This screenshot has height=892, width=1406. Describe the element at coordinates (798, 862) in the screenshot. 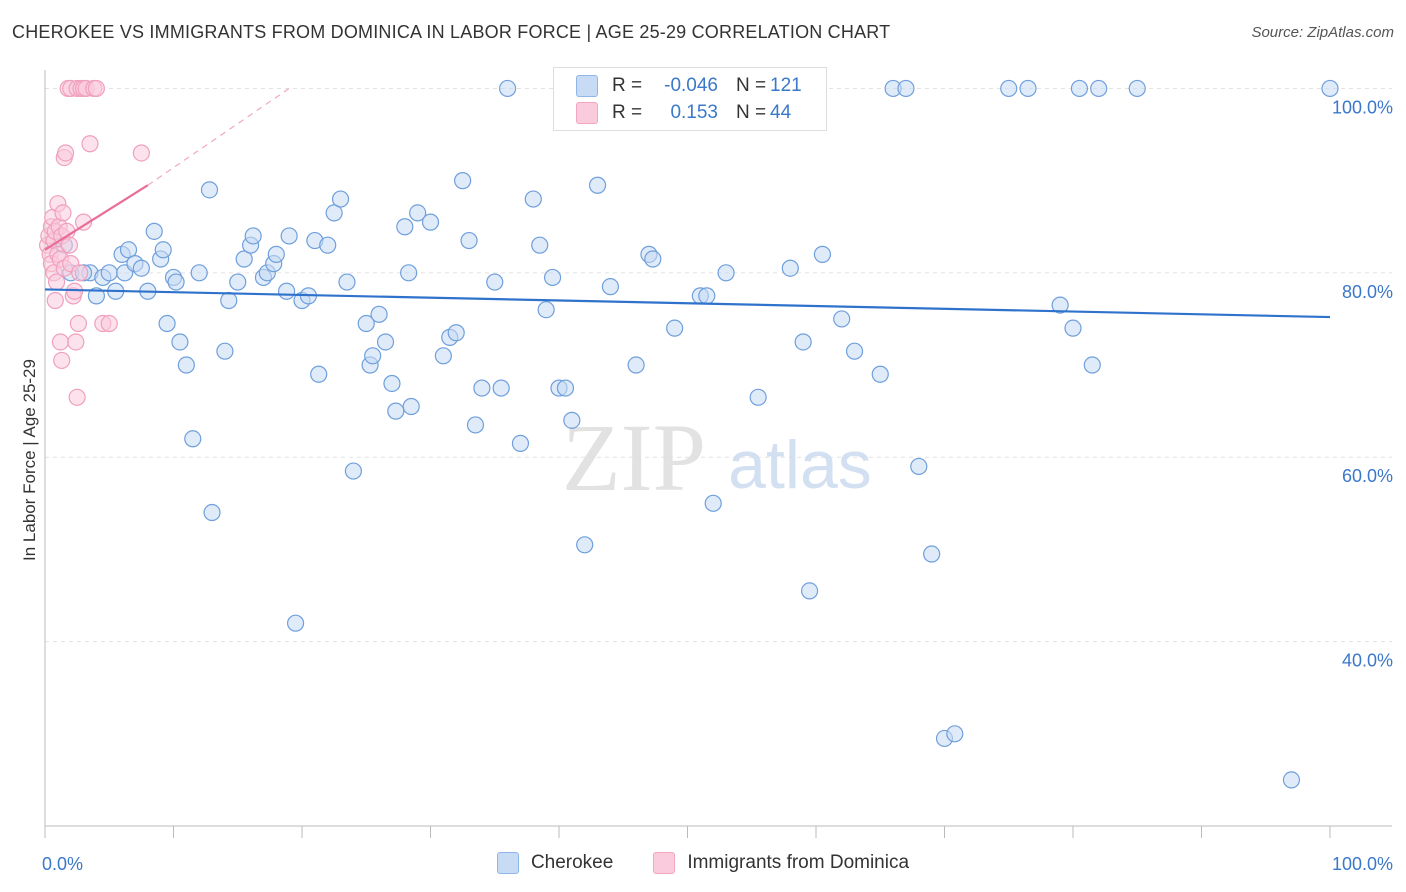

I see `series-legend-label: Immigrants from Dominica` at that location.